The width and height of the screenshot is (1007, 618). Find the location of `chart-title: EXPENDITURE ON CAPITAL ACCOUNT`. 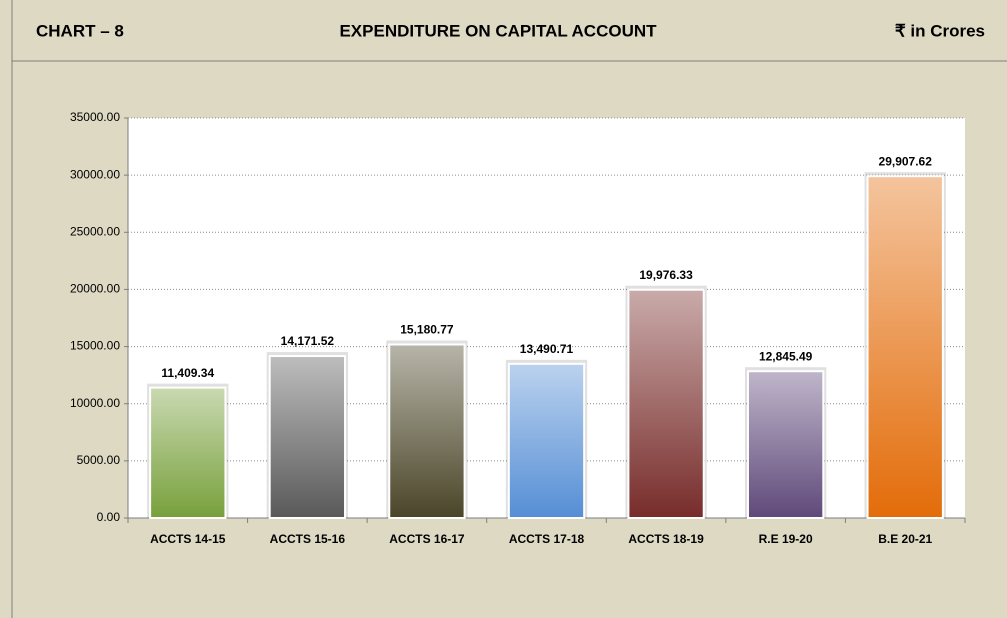

chart-title: EXPENDITURE ON CAPITAL ACCOUNT is located at coordinates (498, 30).